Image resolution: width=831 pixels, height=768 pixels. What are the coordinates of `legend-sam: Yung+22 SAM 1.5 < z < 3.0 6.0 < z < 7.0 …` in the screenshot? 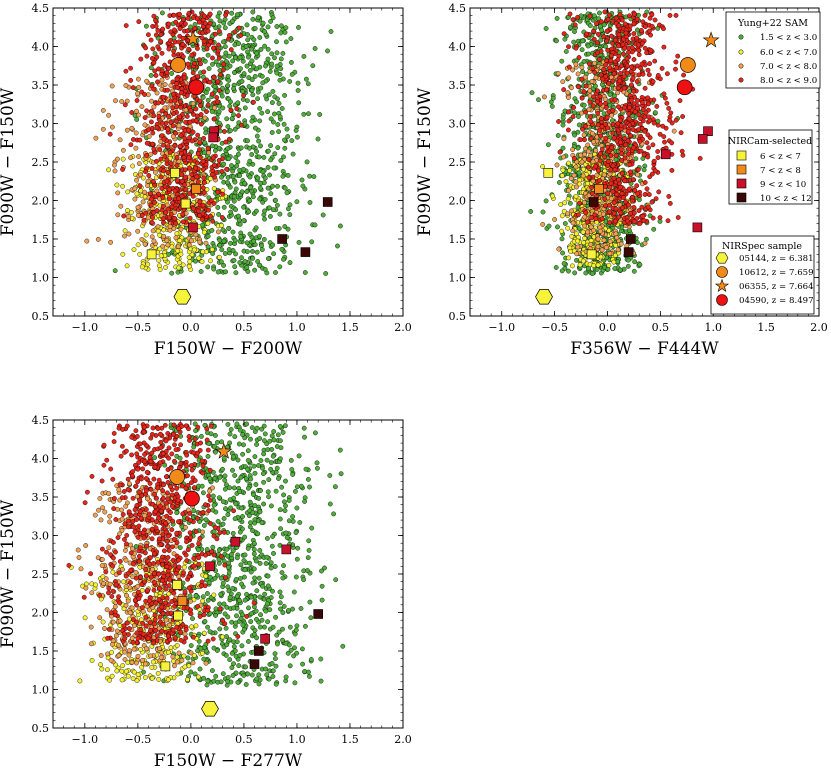 It's located at (773, 50).